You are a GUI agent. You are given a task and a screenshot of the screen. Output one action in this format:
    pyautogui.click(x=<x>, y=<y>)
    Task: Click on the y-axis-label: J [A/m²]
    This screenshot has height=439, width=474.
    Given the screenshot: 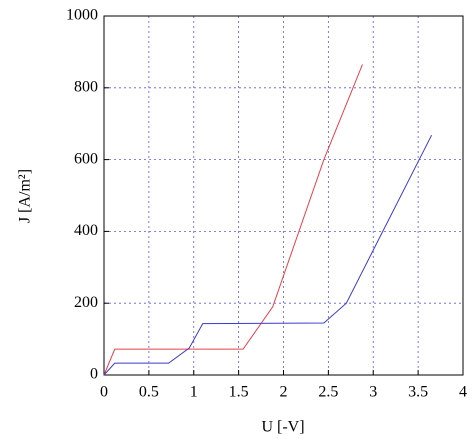 What is the action you would take?
    pyautogui.click(x=25, y=196)
    